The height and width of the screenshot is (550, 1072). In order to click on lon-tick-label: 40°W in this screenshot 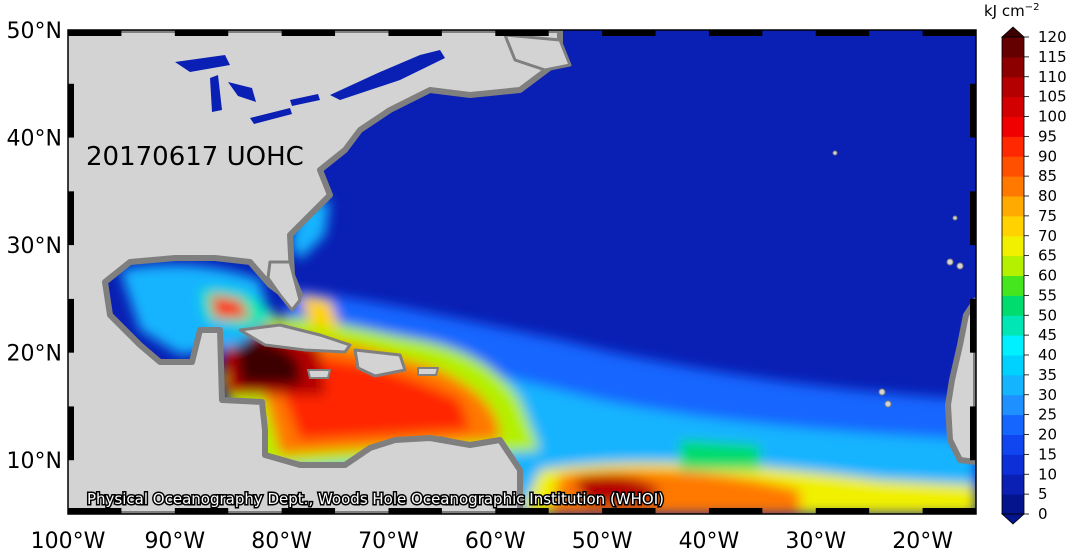, I will do `click(709, 539)`.